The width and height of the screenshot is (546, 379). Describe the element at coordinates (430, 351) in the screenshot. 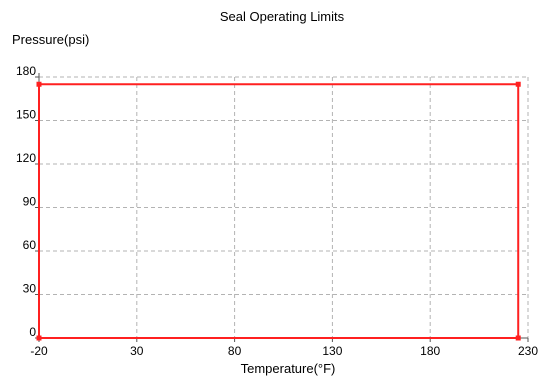

I see `x-tick-label: 180` at that location.